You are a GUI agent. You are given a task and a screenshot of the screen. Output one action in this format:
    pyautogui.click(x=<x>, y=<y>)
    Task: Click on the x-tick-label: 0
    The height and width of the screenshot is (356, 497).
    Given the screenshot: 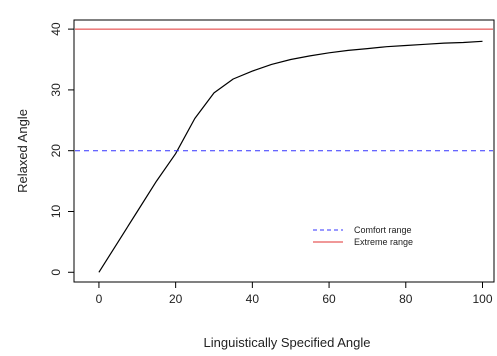 What is the action you would take?
    pyautogui.click(x=99, y=299)
    